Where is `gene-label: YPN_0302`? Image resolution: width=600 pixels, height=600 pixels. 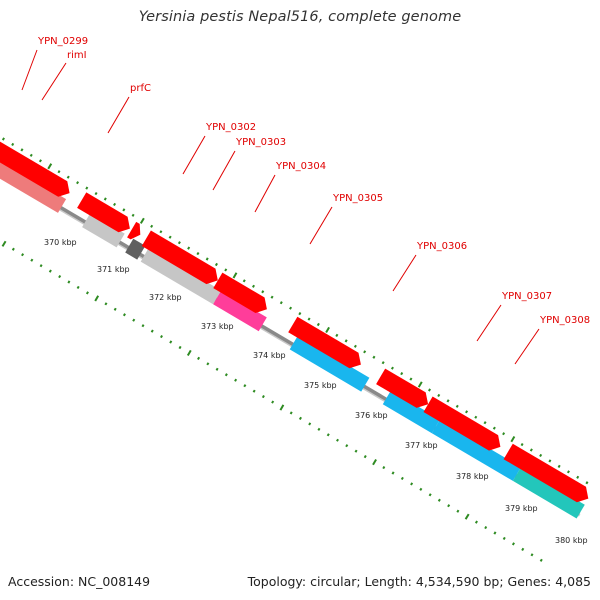 gene-label: YPN_0302 is located at coordinates (230, 127).